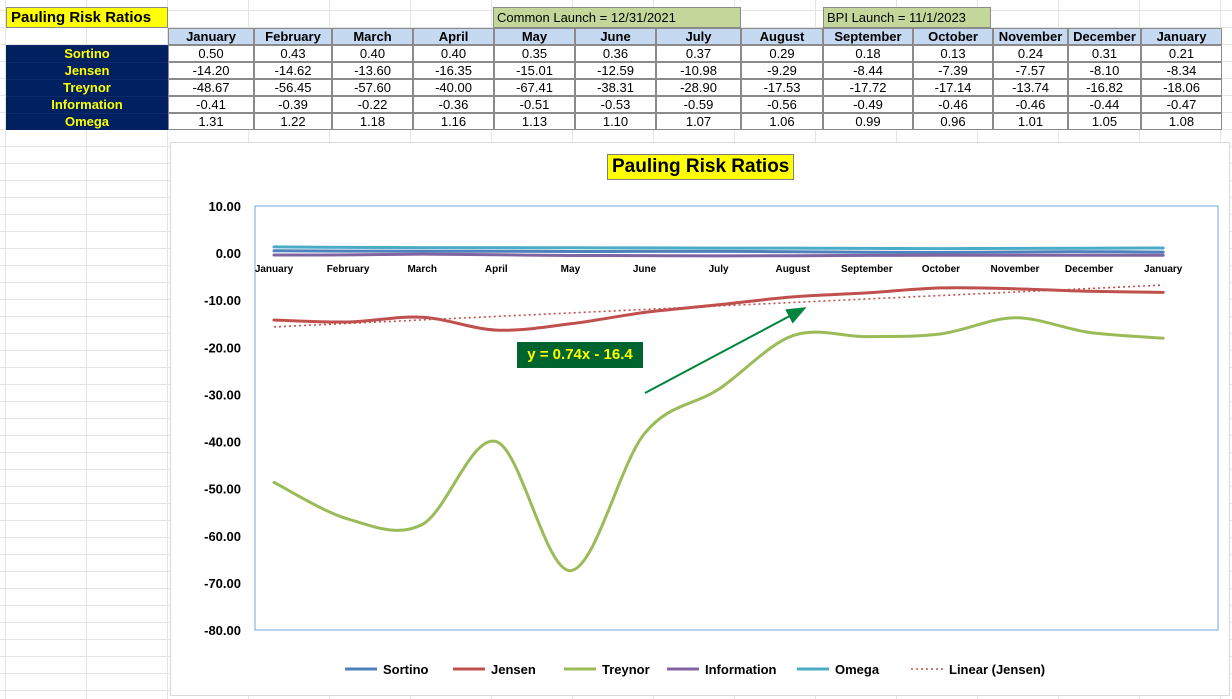 This screenshot has width=1232, height=699. I want to click on cell-omega-10: 1.01, so click(1030, 121).